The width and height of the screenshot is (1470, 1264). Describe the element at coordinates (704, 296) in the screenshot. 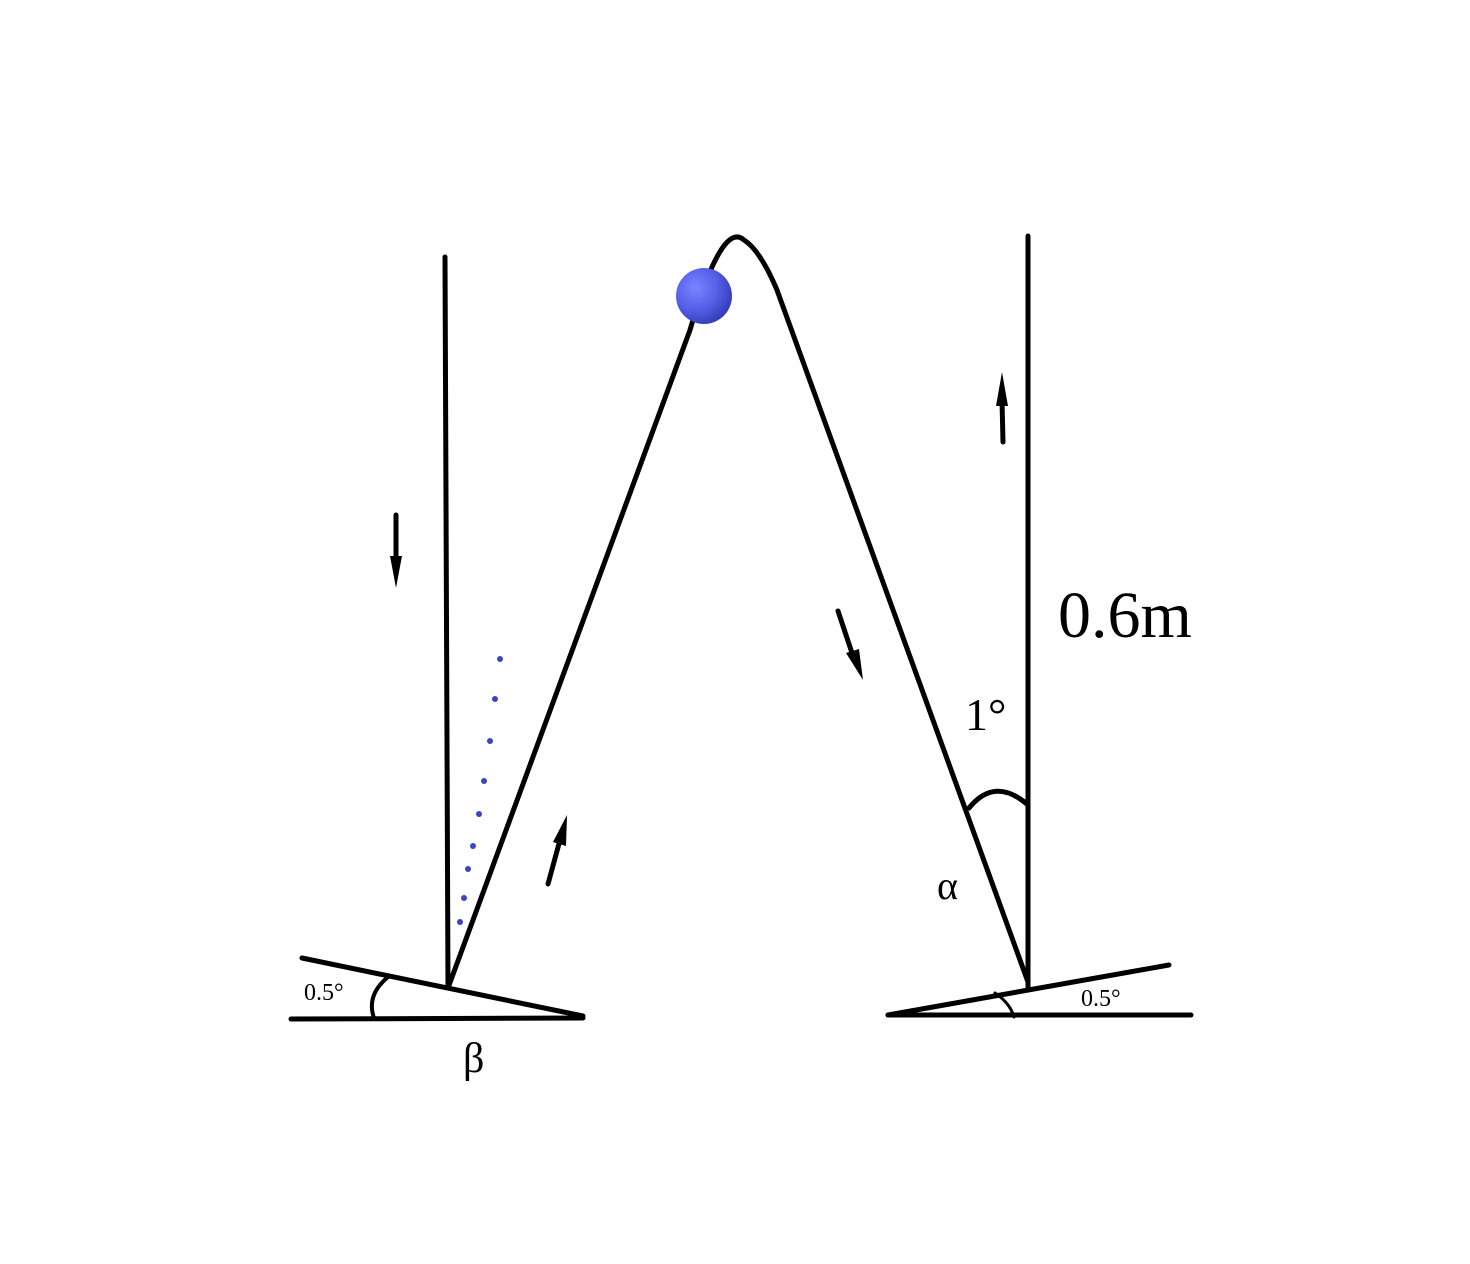

I see `ball` at that location.